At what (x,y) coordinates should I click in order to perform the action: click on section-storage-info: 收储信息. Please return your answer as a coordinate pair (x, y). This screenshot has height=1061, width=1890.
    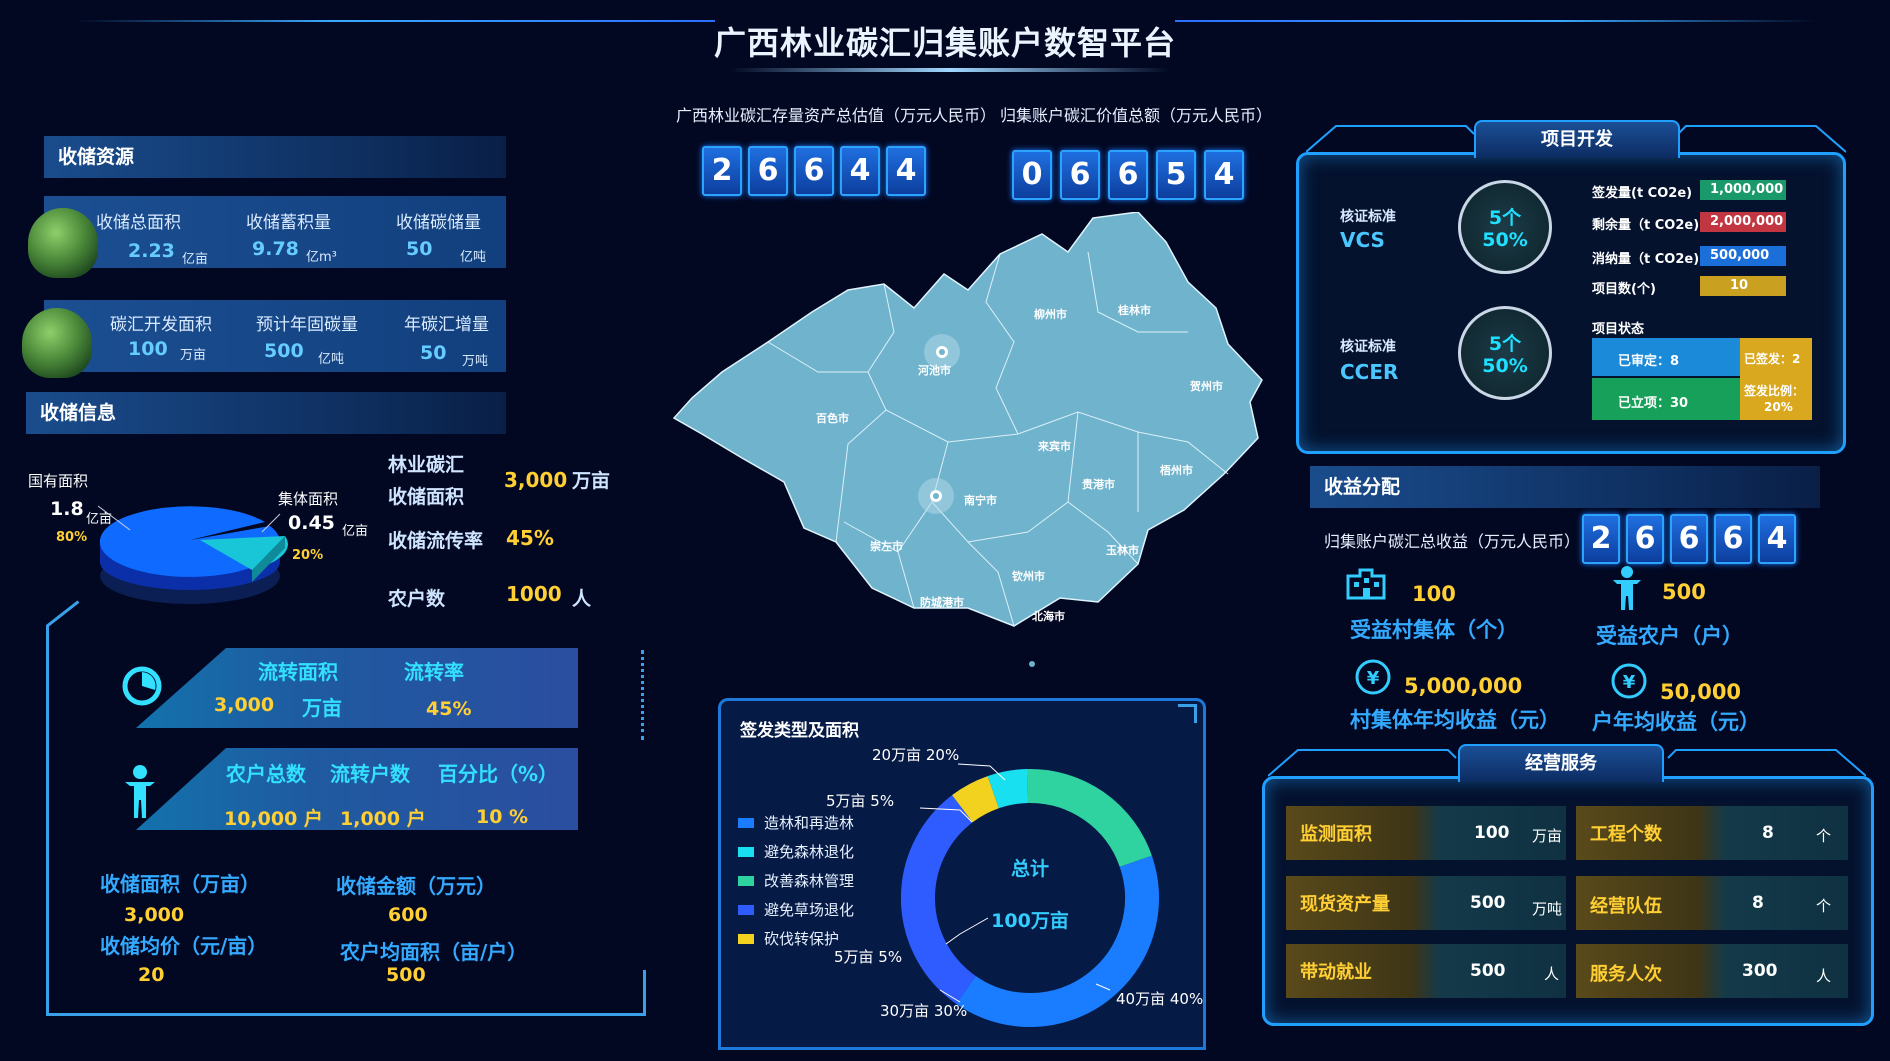
    Looking at the image, I should click on (266, 413).